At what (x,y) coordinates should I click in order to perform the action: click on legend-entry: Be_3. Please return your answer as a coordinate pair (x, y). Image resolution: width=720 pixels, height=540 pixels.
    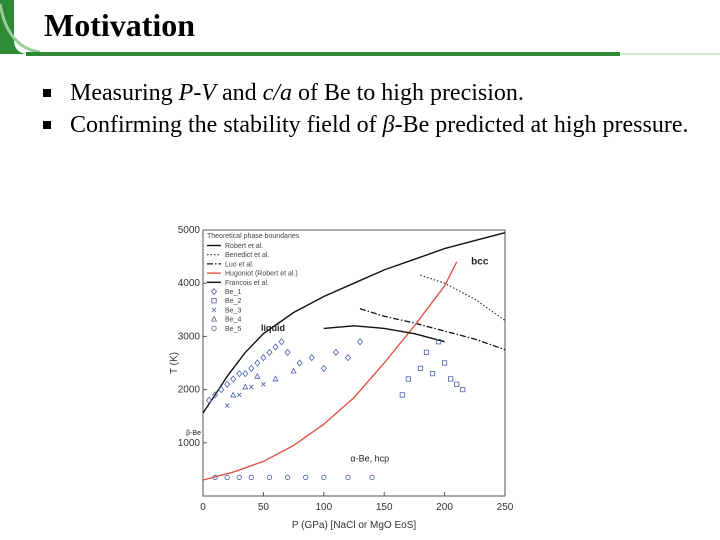
    Looking at the image, I should click on (233, 310).